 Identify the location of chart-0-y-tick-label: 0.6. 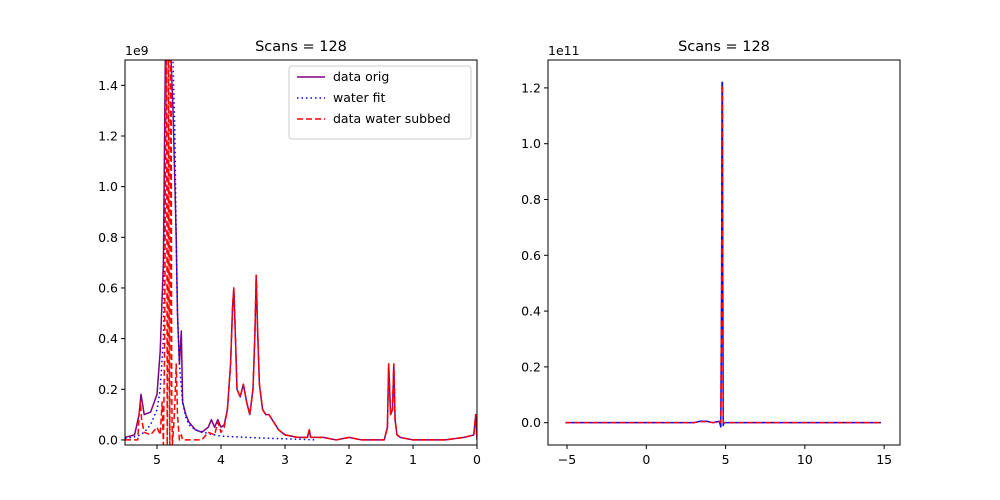
(108, 287).